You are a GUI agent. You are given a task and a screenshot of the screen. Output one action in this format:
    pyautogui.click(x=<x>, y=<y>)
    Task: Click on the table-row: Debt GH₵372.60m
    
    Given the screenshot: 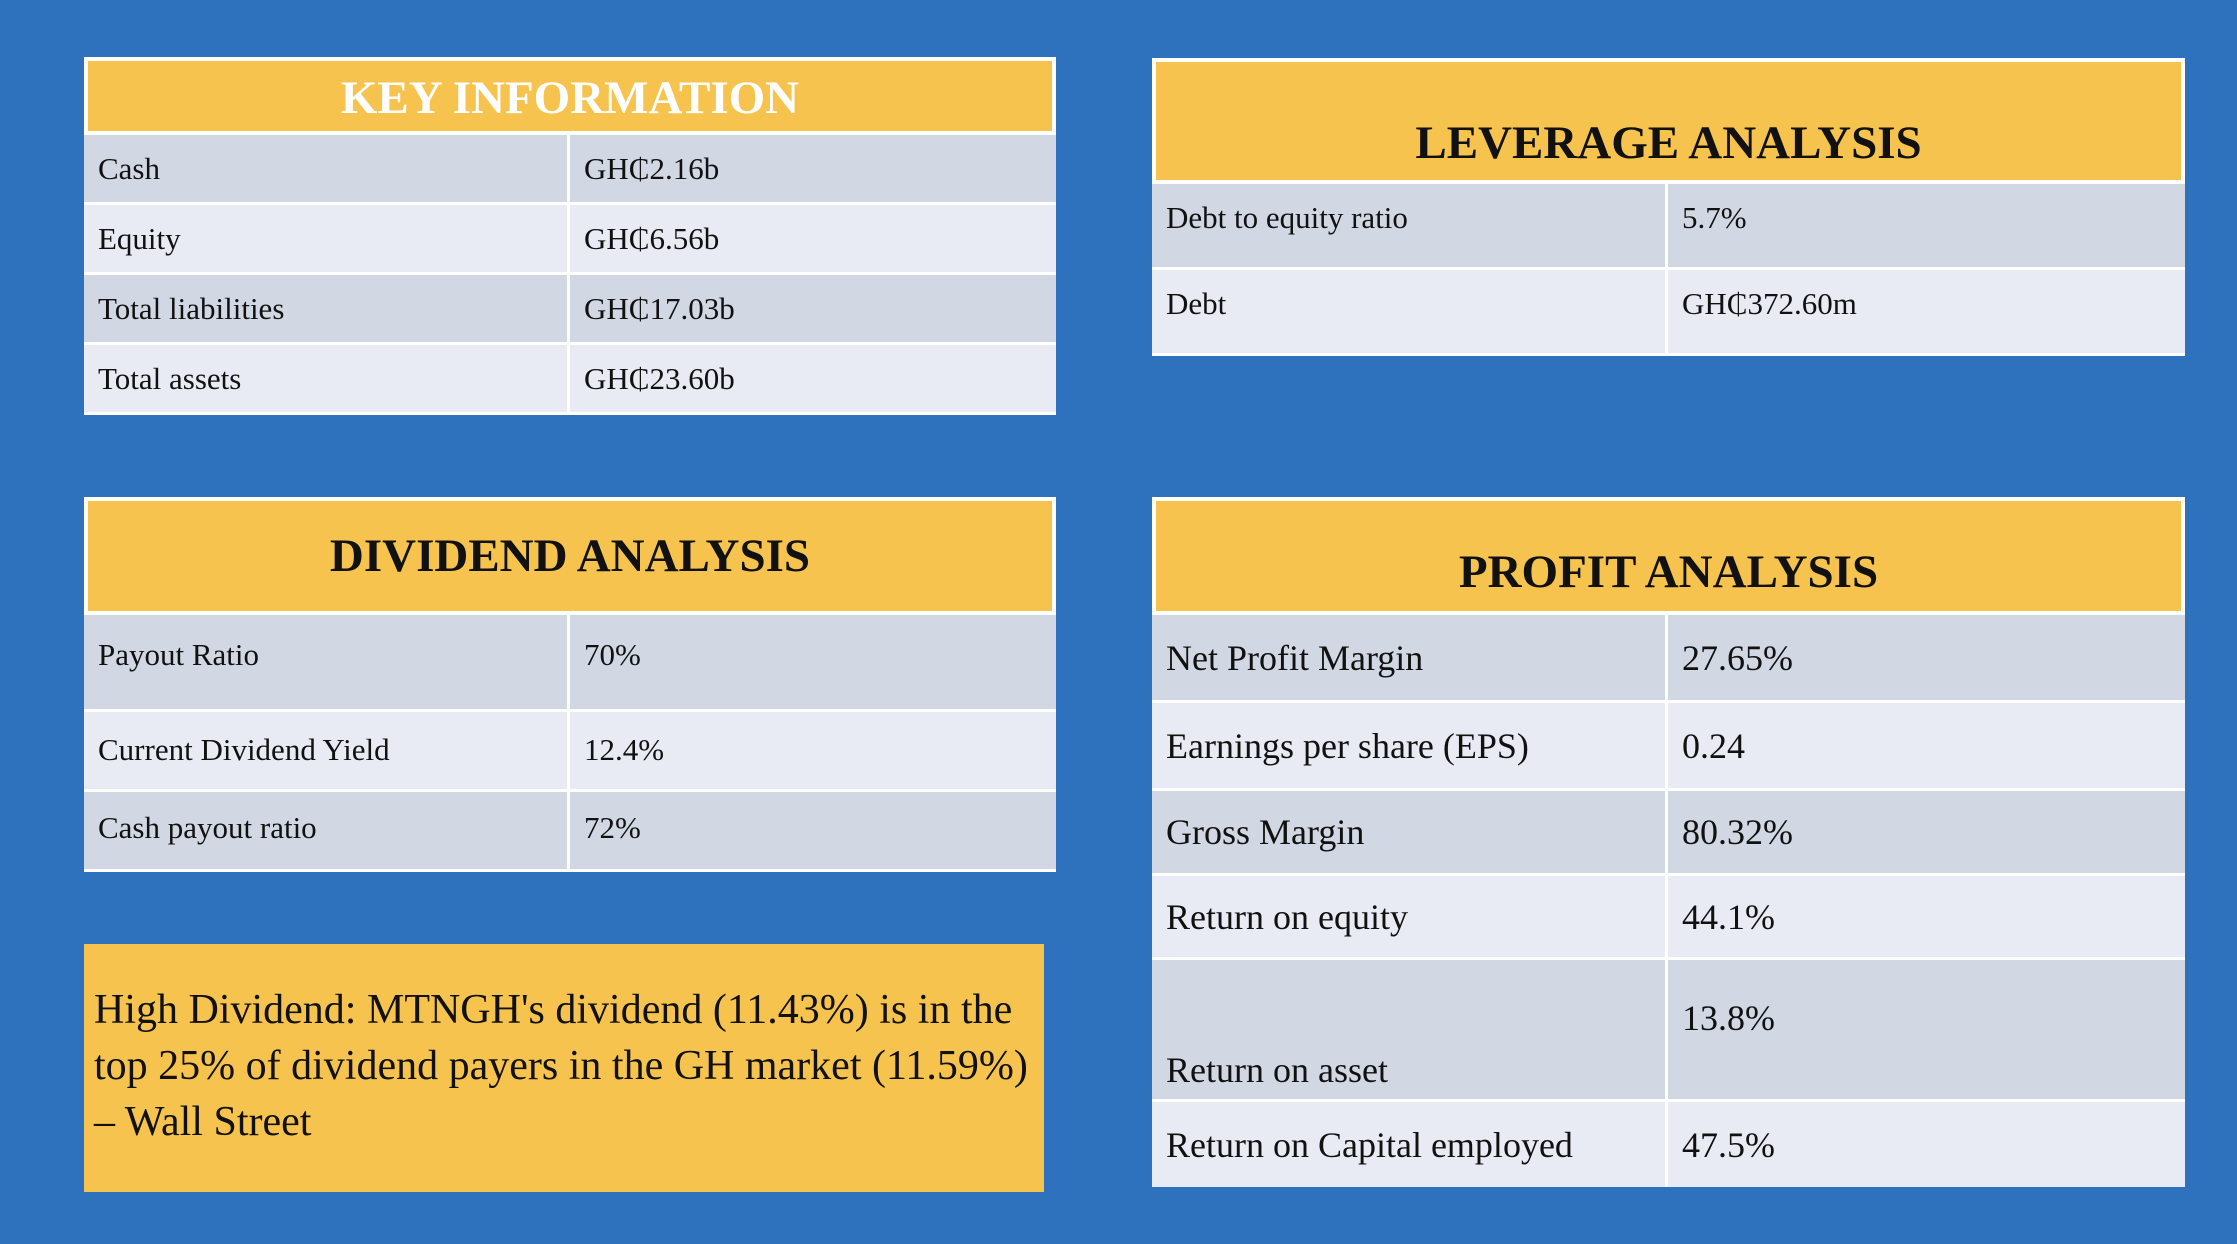 What is the action you would take?
    pyautogui.click(x=1668, y=313)
    